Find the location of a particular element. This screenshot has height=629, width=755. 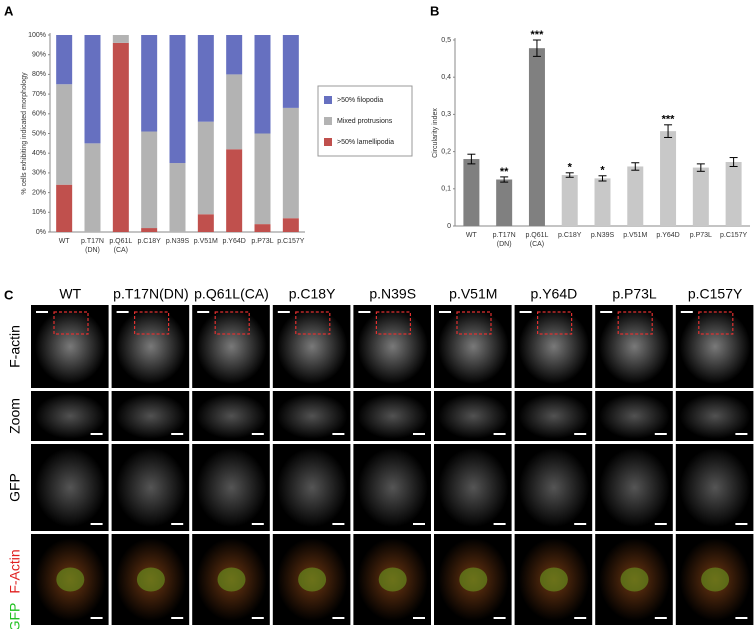

y-tick-label: 0,3 is located at coordinates (446, 114).